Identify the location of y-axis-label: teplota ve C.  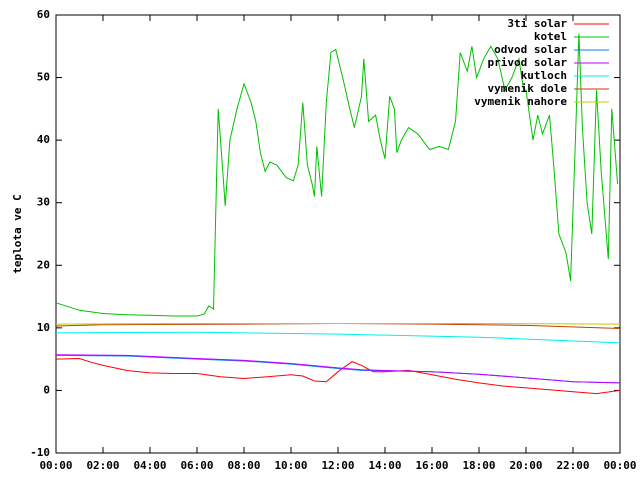
(17, 233).